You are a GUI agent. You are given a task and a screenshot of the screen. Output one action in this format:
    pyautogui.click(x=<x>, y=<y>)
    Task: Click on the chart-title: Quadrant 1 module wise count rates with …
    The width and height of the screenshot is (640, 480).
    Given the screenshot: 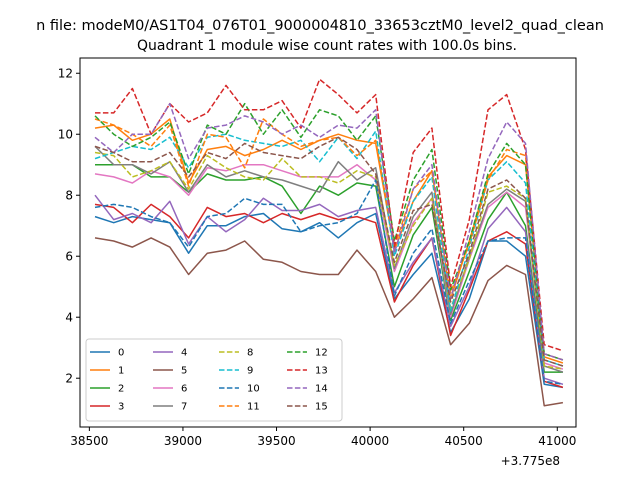 What is the action you would take?
    pyautogui.click(x=327, y=46)
    